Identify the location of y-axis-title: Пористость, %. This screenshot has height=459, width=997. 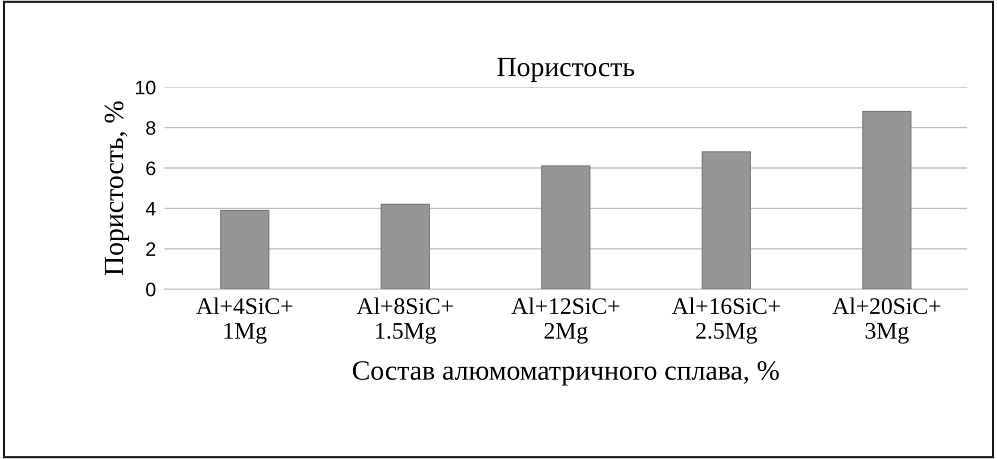
(116, 188).